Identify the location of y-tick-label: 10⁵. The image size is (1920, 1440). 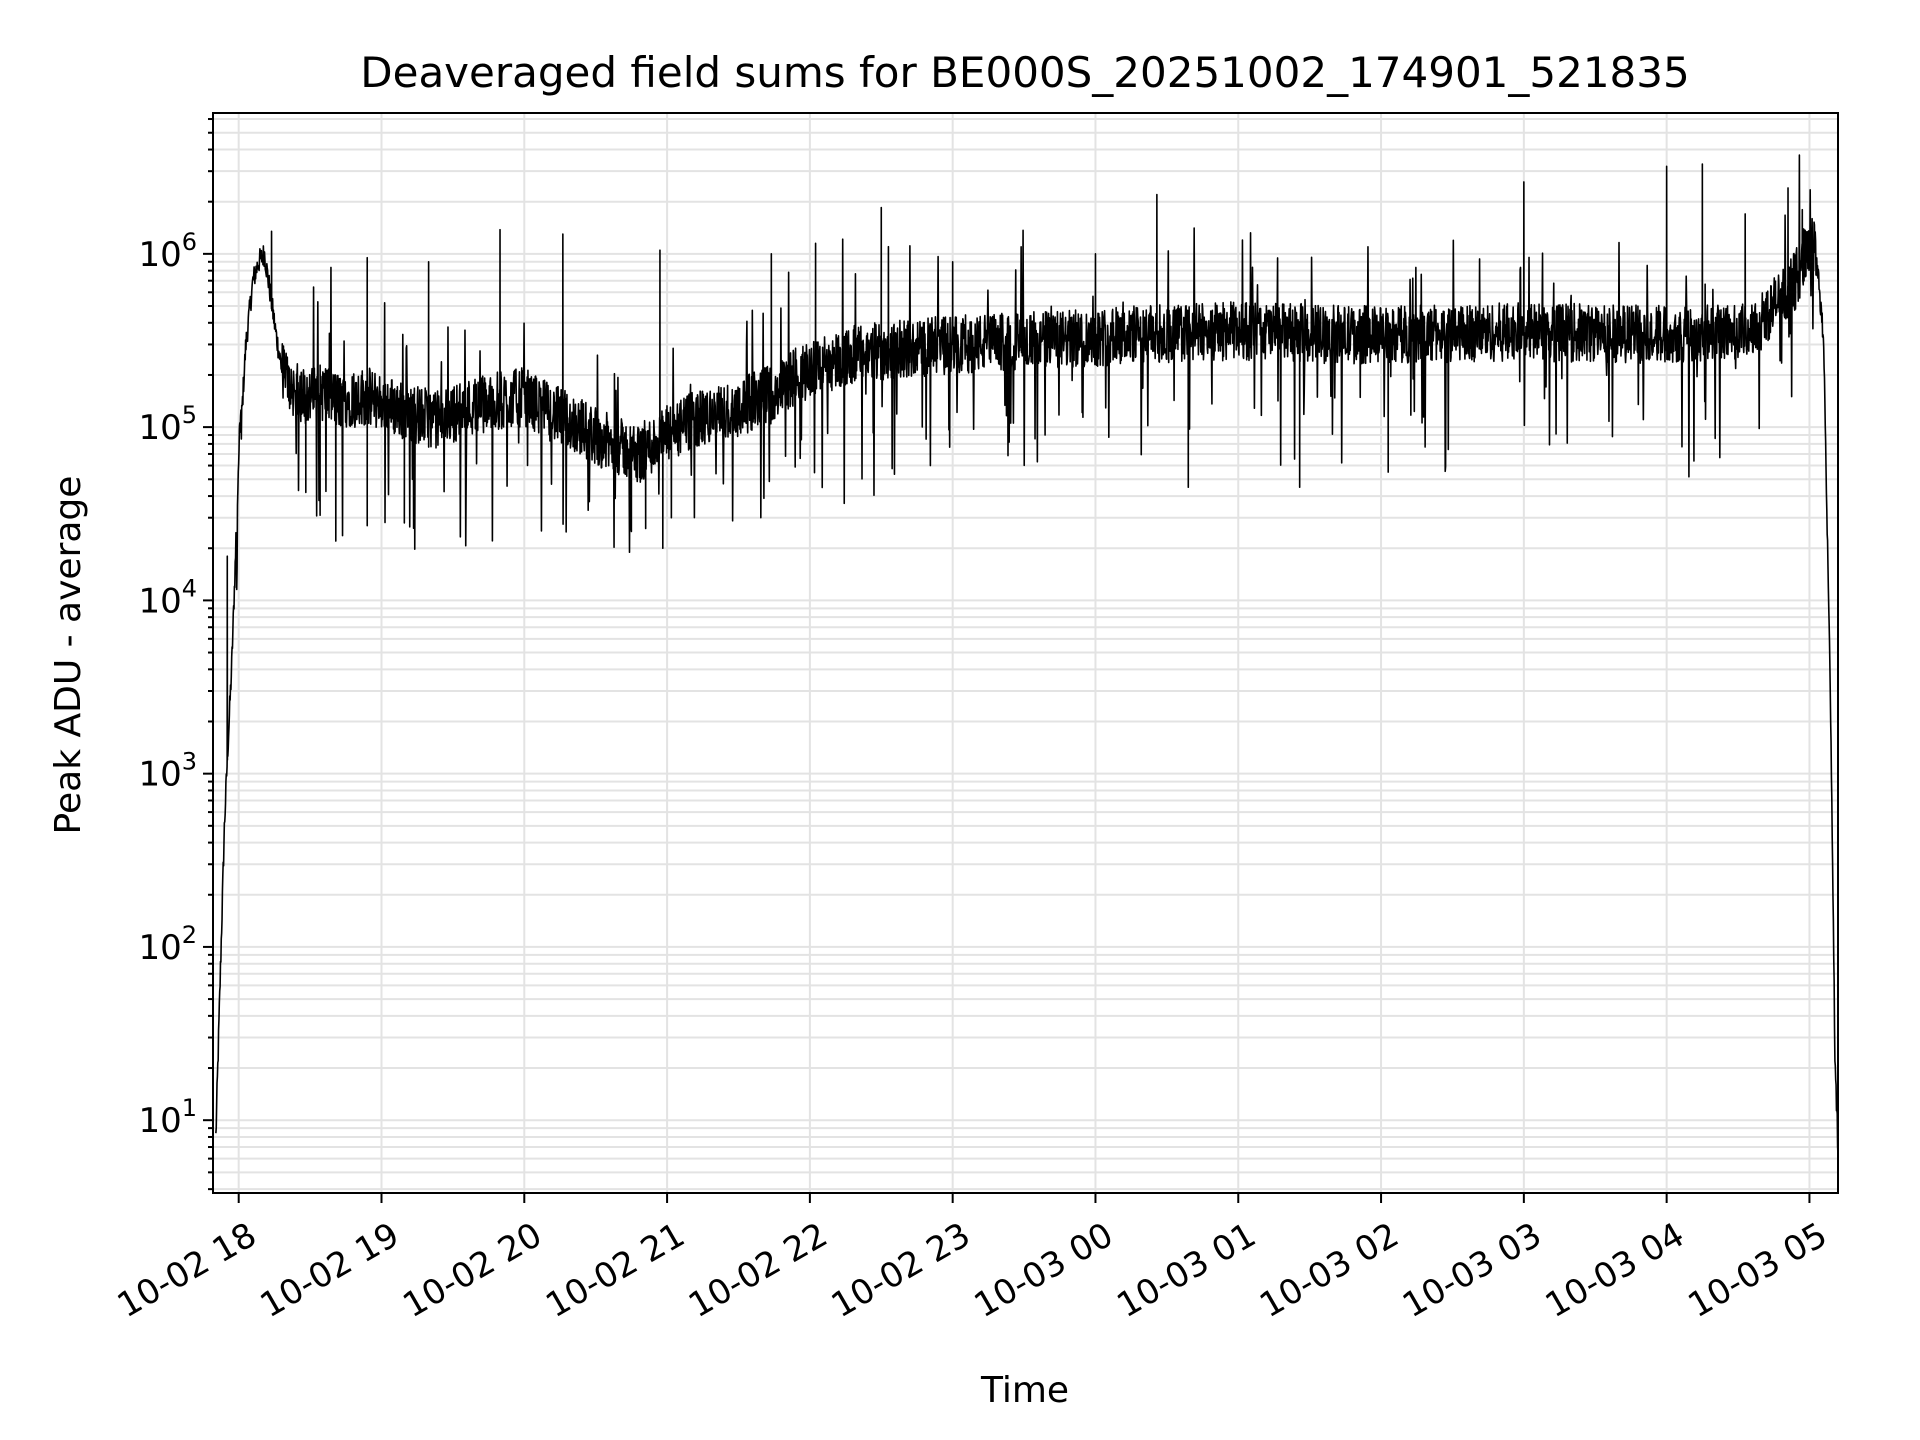
(167, 424).